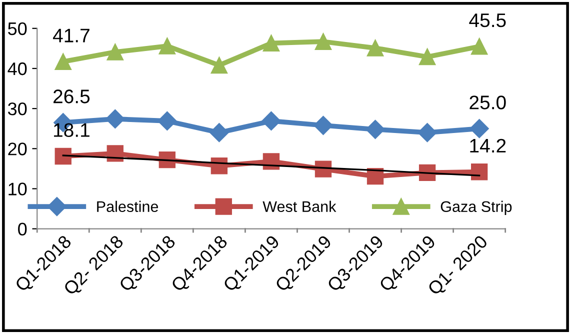 The width and height of the screenshot is (571, 334). What do you see at coordinates (17, 29) in the screenshot?
I see `y-tick-label: 50` at bounding box center [17, 29].